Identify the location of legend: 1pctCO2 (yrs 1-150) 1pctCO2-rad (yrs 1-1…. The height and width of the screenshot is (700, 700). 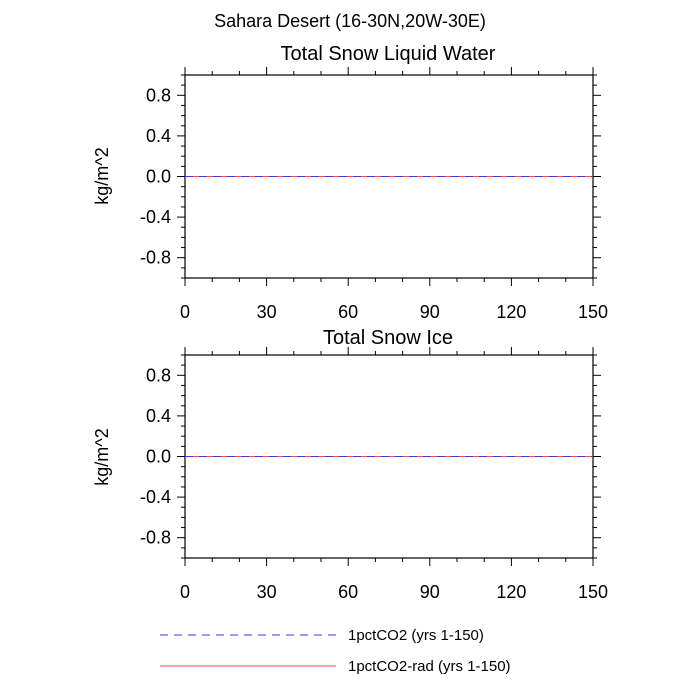
(335, 651).